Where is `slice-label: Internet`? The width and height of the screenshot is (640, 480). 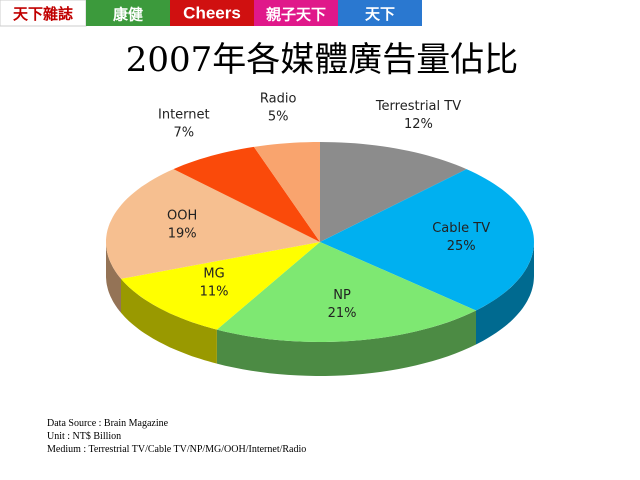
slice-label: Internet is located at coordinates (184, 114).